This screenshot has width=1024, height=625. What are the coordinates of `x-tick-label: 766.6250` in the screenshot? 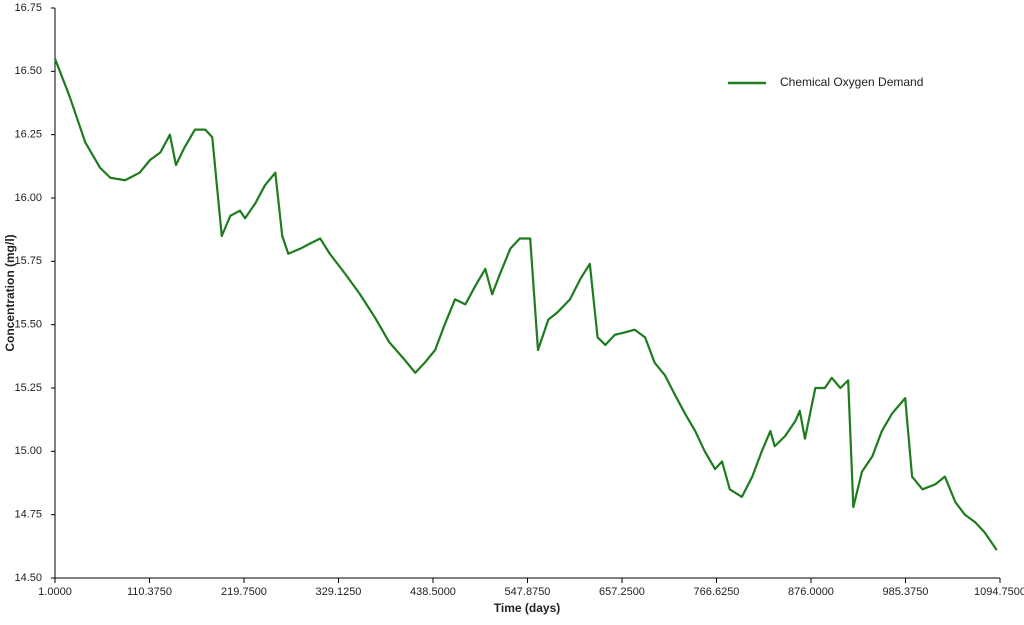 It's located at (717, 592).